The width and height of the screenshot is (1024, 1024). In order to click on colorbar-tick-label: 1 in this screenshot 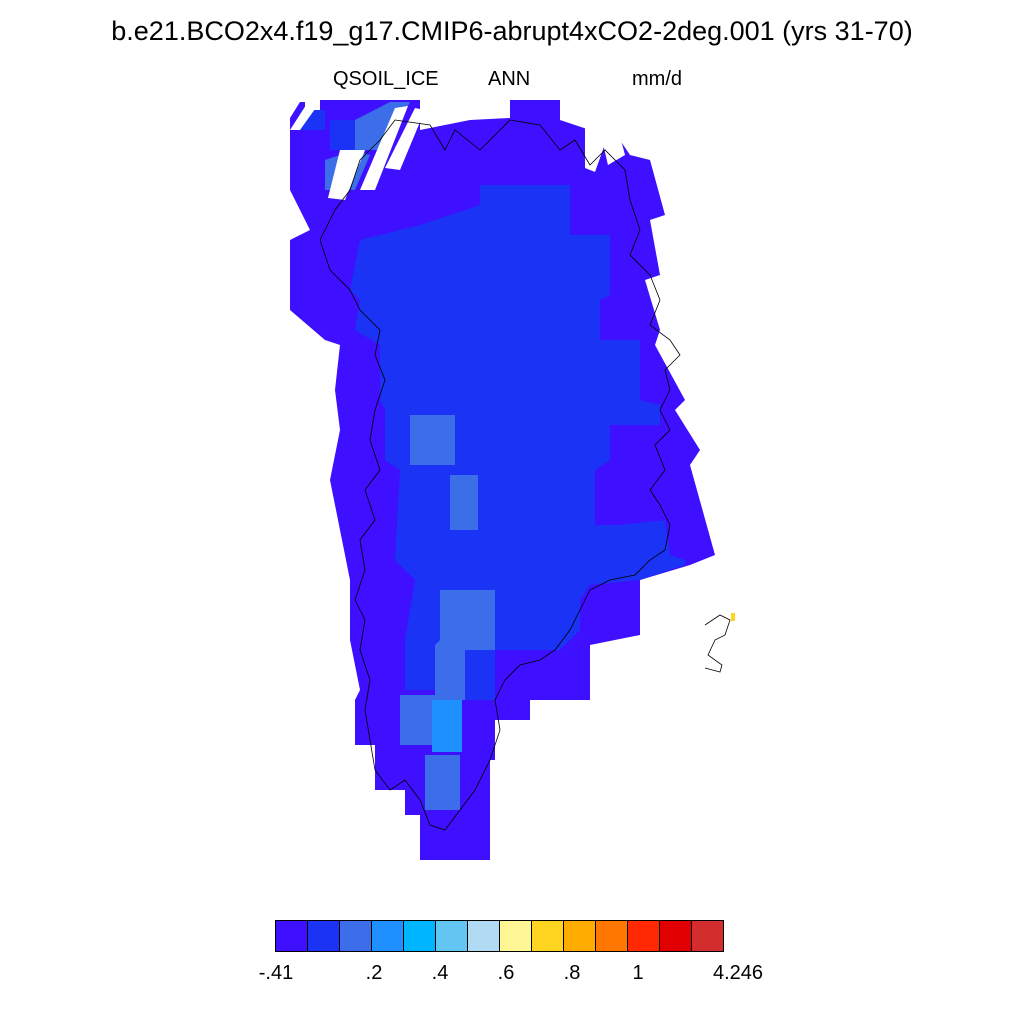, I will do `click(638, 973)`.